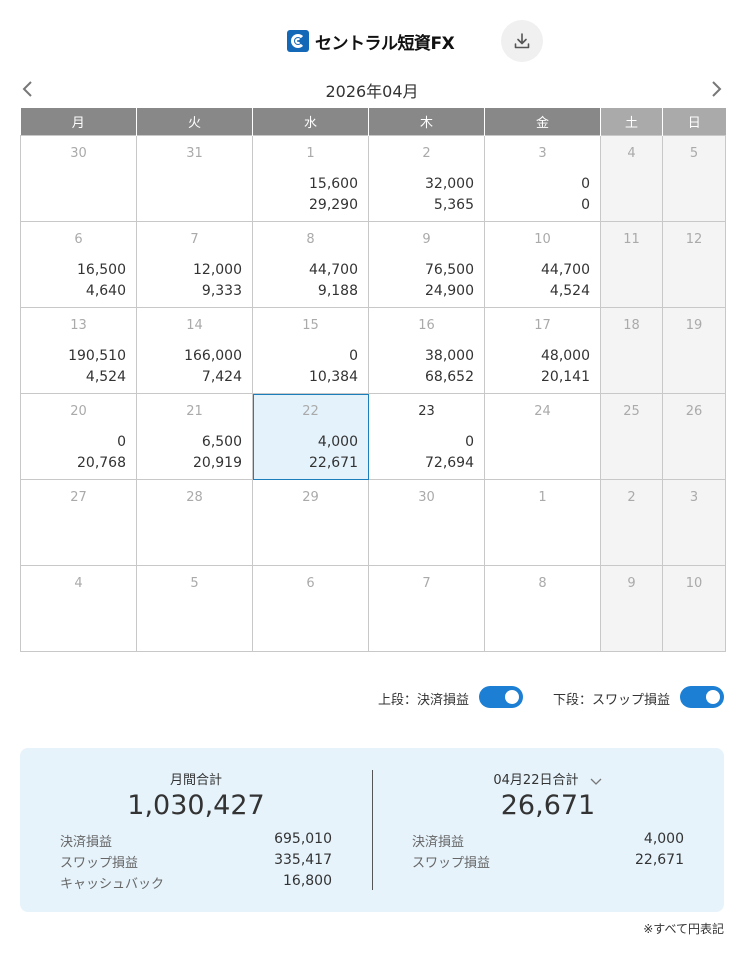 This screenshot has height=957, width=744. I want to click on swap-pl-value: 9,188, so click(337, 291).